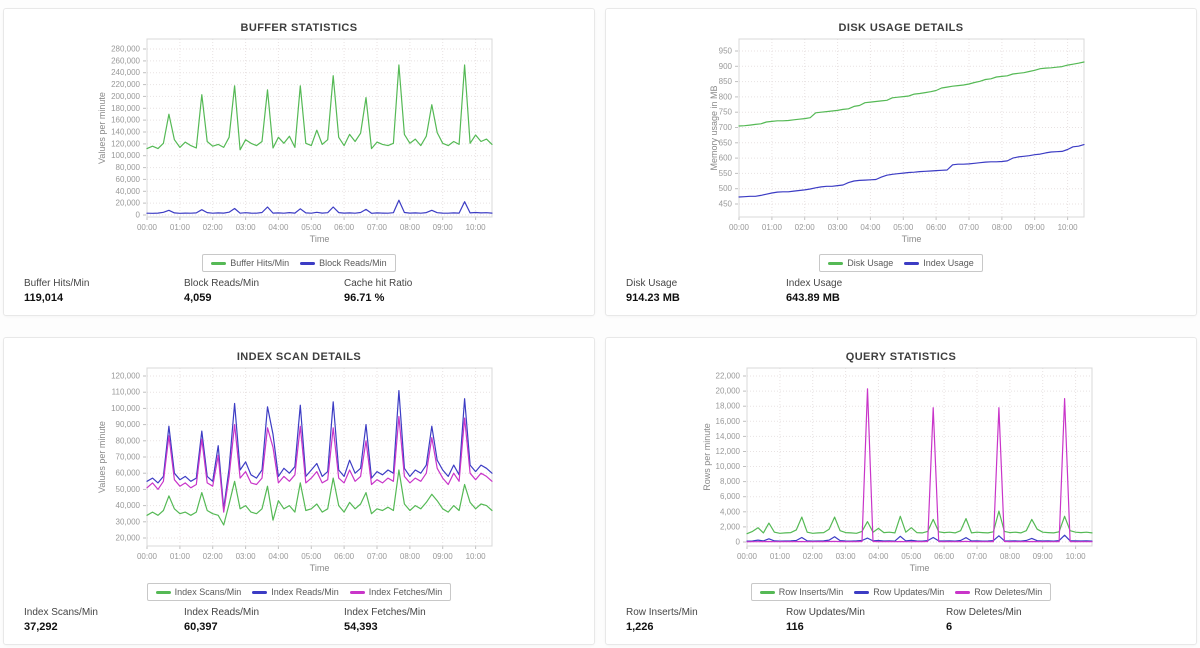 The image size is (1200, 648). Describe the element at coordinates (836, 263) in the screenshot. I see `legend-series-swatch` at that location.